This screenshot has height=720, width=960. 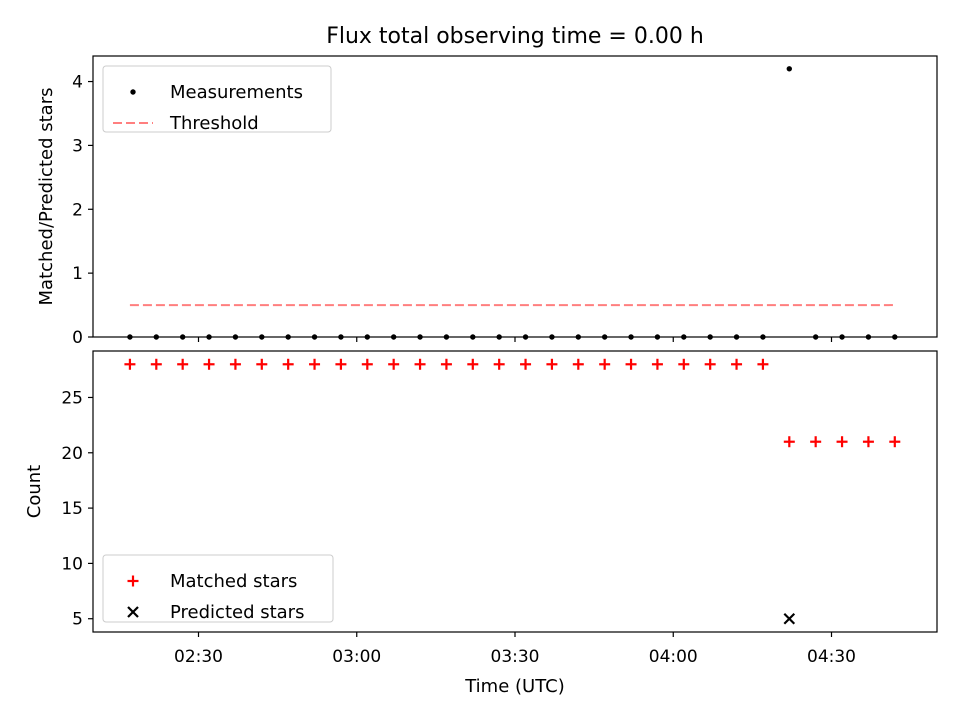 I want to click on bottom-x-tick-label: 02:30, so click(x=198, y=657).